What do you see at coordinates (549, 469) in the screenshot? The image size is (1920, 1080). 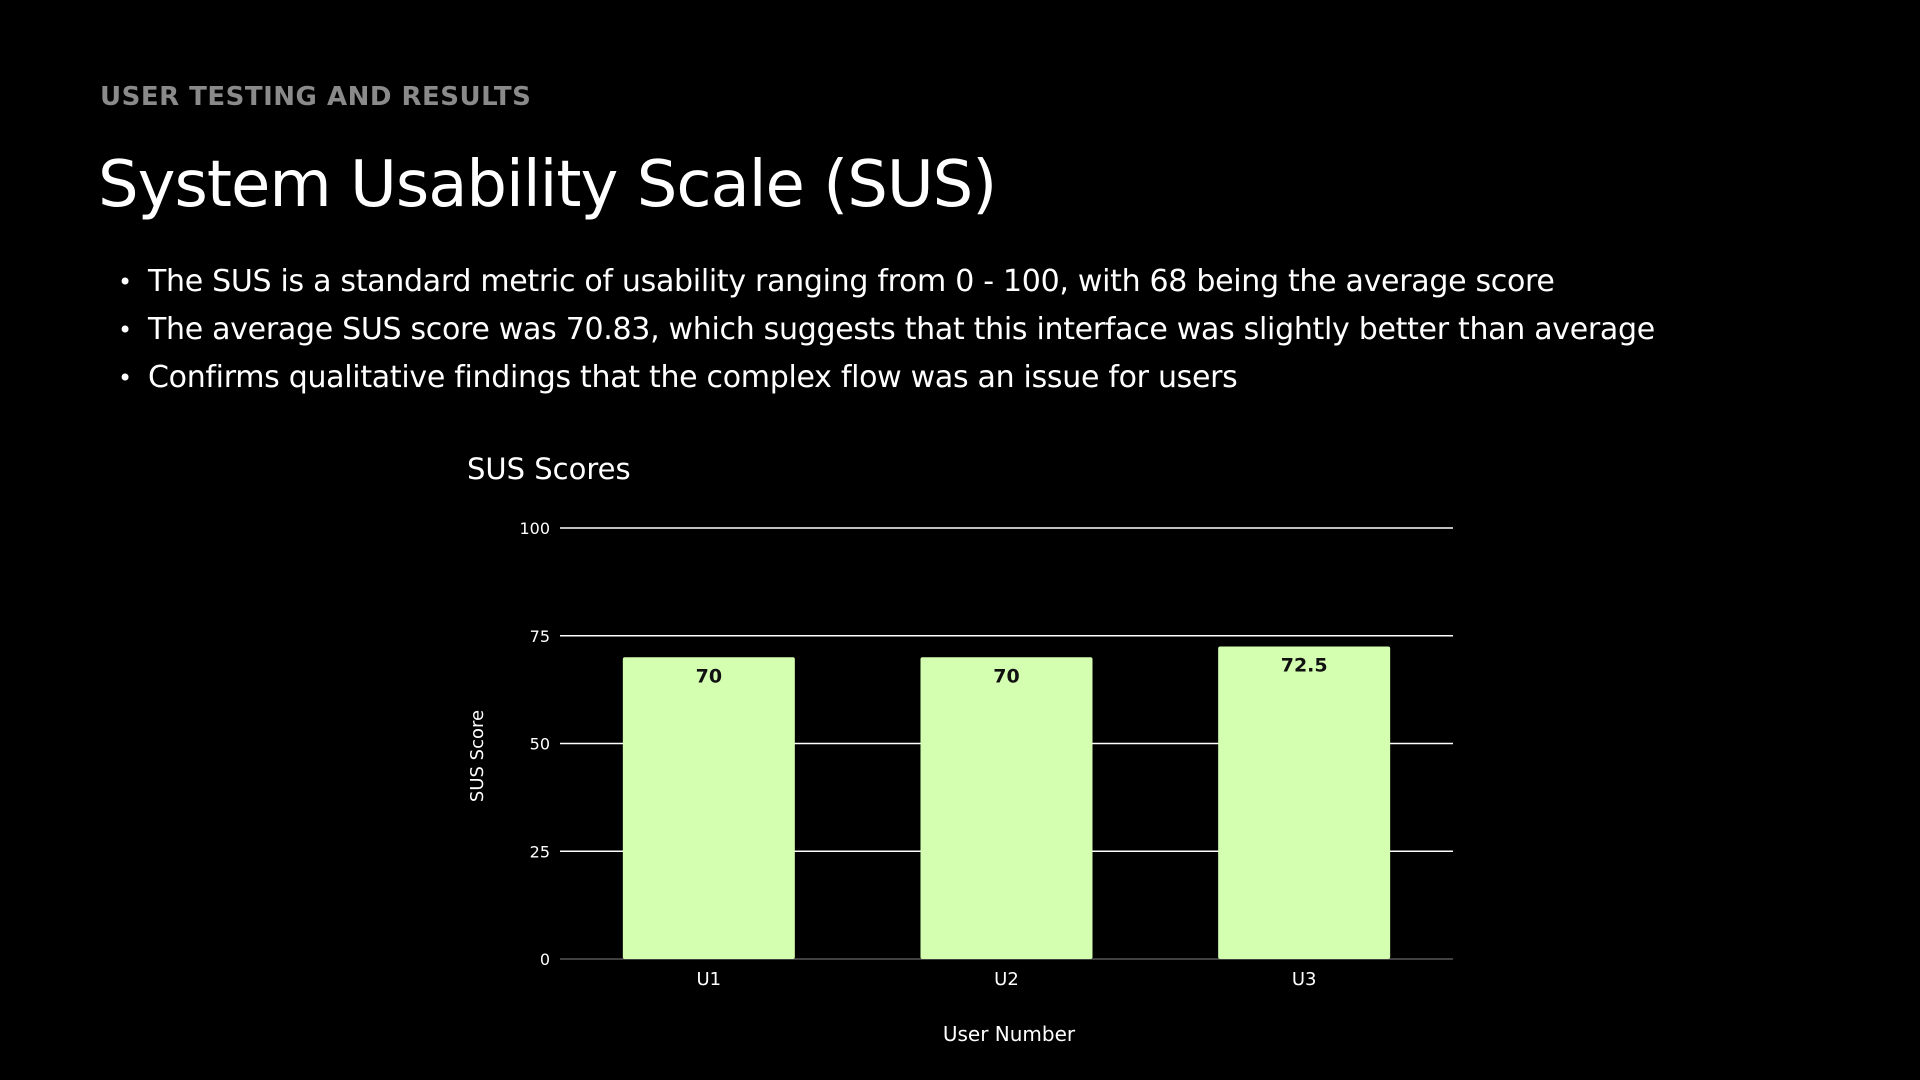 I see `chart-title: SUS Scores` at bounding box center [549, 469].